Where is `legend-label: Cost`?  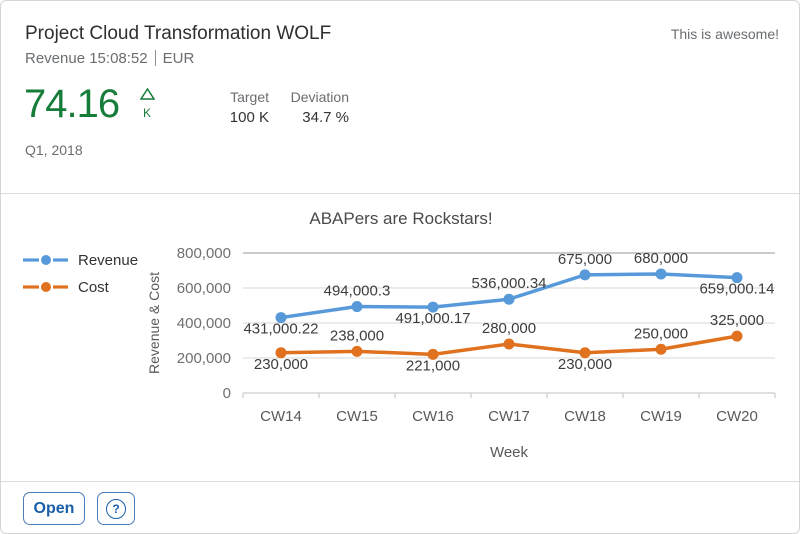
legend-label: Cost is located at coordinates (94, 287).